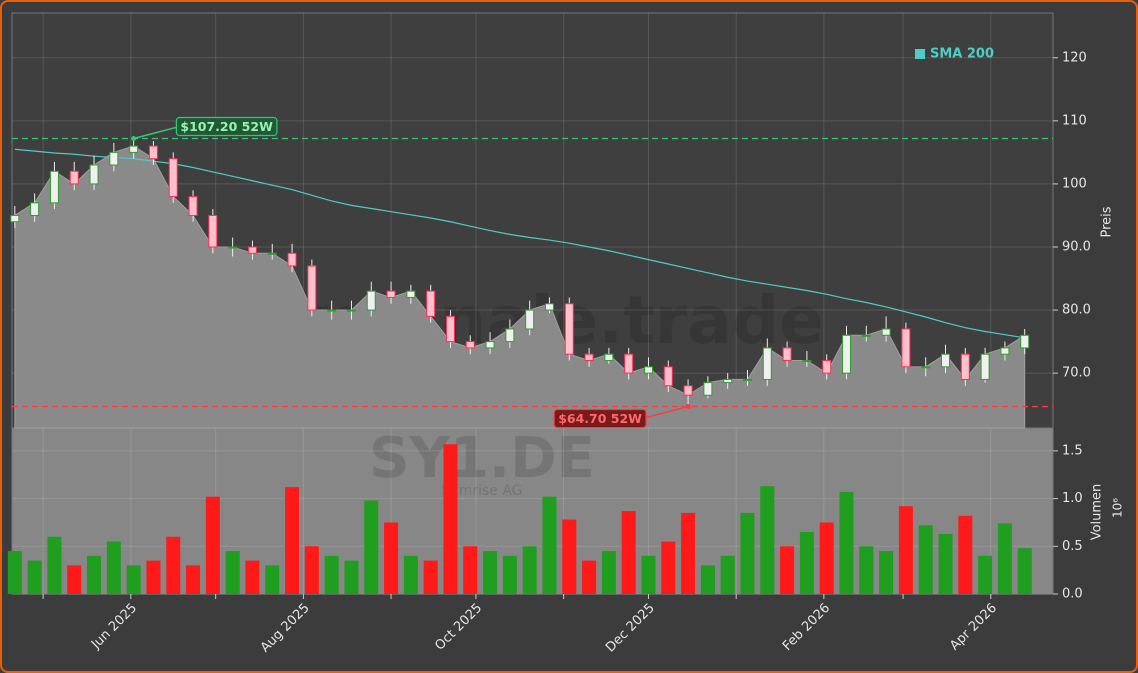  Describe the element at coordinates (1074, 120) in the screenshot. I see `y-tick-label: 110` at that location.